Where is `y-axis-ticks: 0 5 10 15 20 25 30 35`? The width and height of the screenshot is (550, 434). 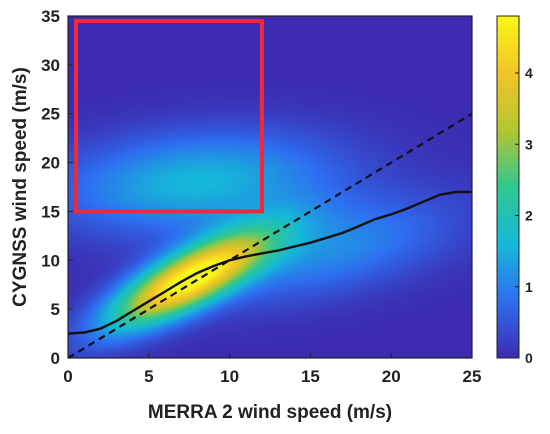 y-axis-ticks: 0 5 10 15 20 25 30 35 is located at coordinates (57, 187).